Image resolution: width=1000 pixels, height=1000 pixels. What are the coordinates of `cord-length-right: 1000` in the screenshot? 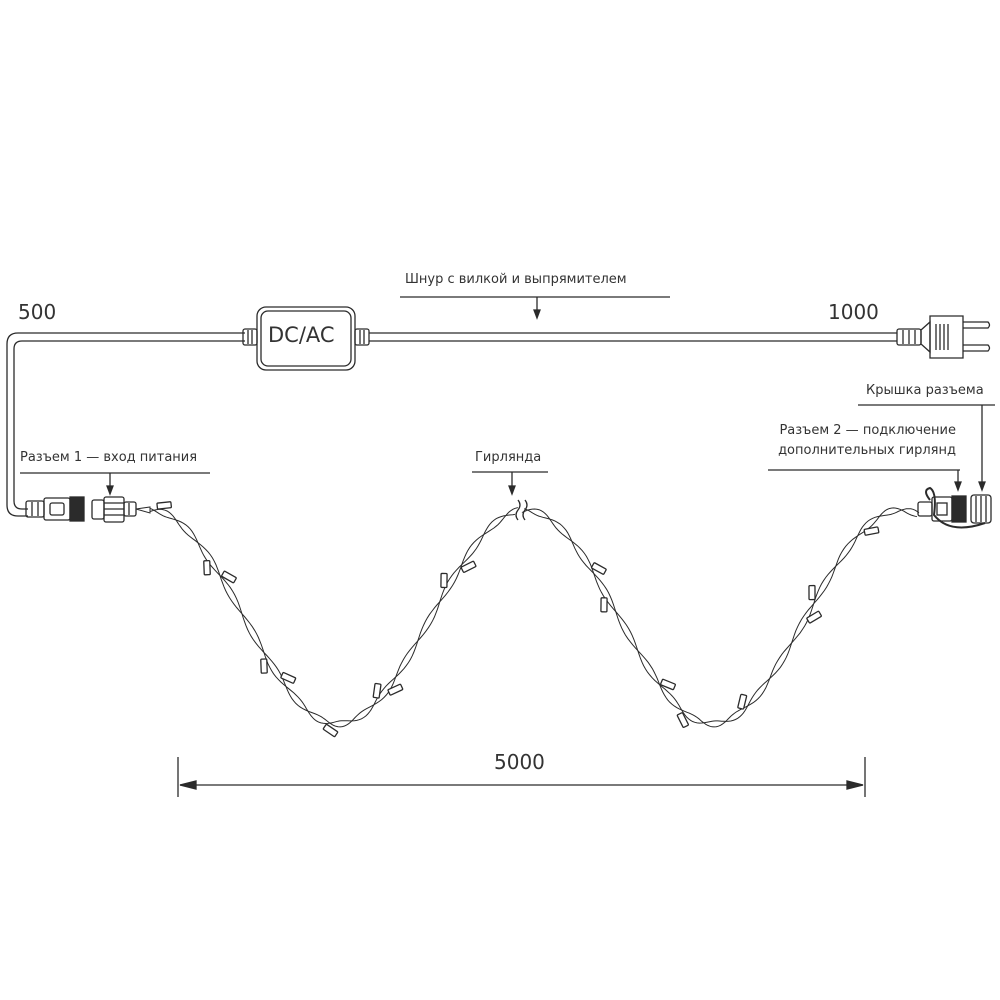 It's located at (853, 312).